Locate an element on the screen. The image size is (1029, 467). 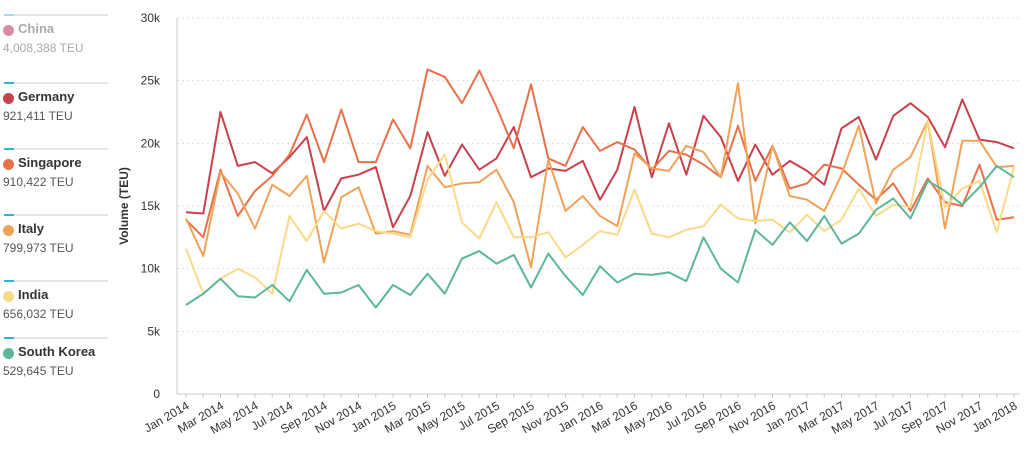
legend-label: Italy is located at coordinates (31, 228).